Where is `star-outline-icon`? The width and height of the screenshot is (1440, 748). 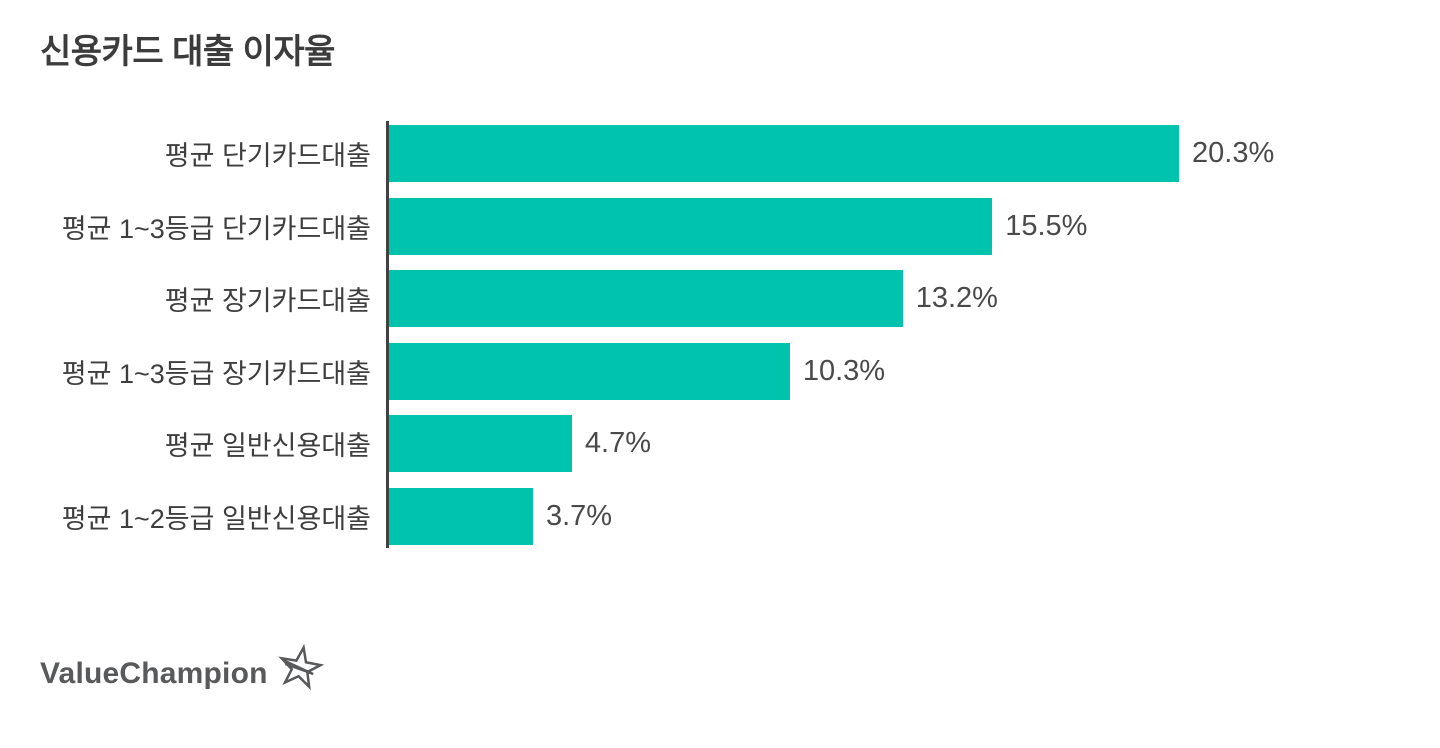
star-outline-icon is located at coordinates (300, 668).